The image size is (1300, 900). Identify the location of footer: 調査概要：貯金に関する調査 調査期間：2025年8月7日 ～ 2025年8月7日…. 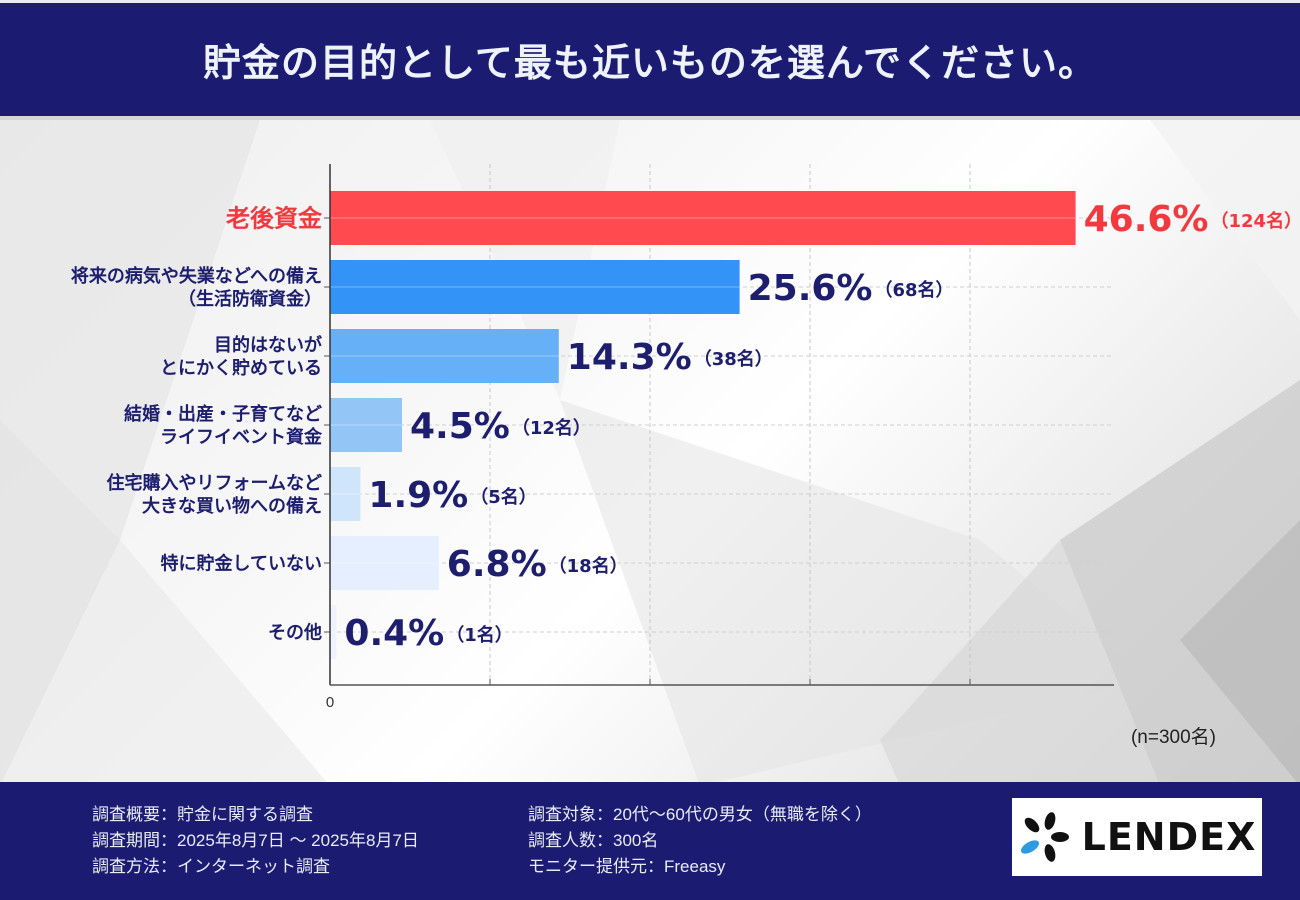
(650, 841).